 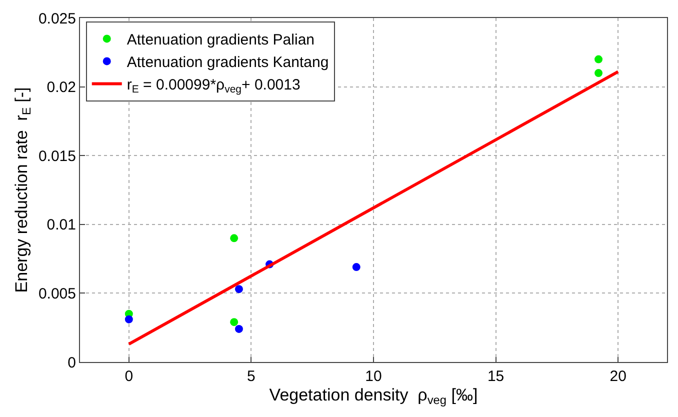 What do you see at coordinates (57, 156) in the screenshot?
I see `y-tick-label: 0.015` at bounding box center [57, 156].